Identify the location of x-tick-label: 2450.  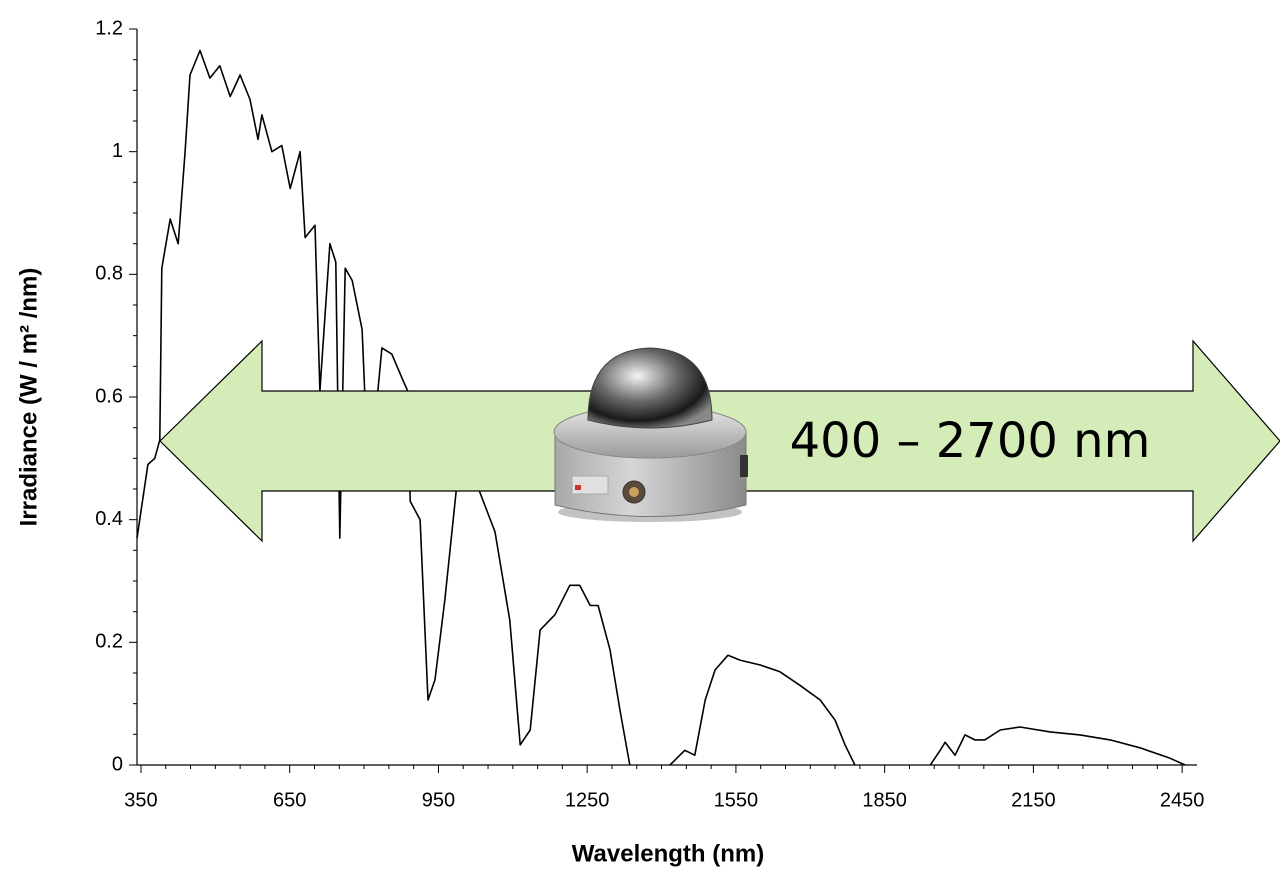
(1182, 800).